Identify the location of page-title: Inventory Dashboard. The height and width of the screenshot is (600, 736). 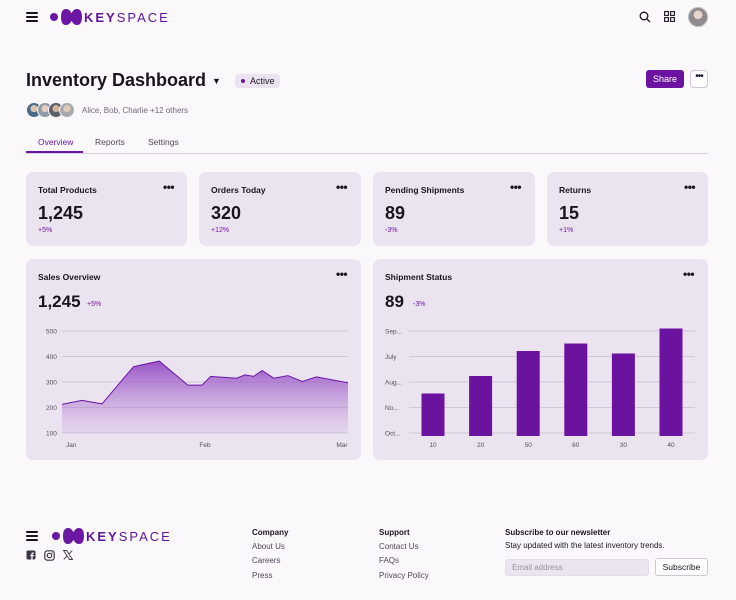
(116, 80).